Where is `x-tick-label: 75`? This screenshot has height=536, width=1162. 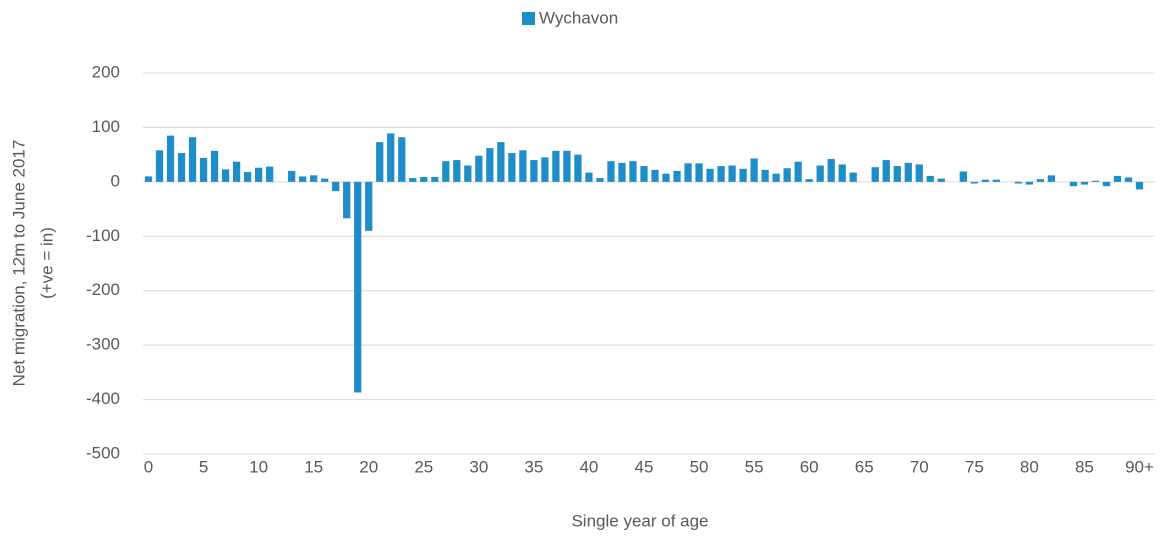
x-tick-label: 75 is located at coordinates (974, 466).